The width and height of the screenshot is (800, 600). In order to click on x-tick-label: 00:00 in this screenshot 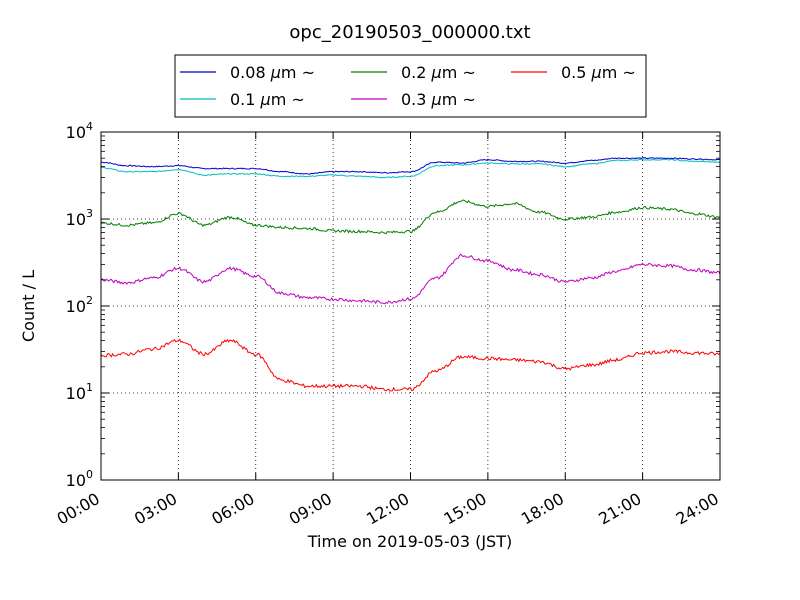, I will do `click(78, 509)`.